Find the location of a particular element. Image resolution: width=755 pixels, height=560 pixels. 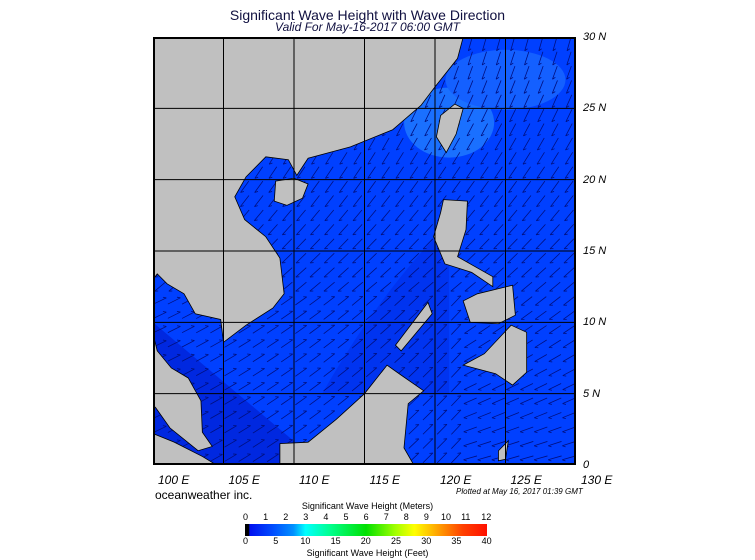

legend-meters-title: Significant Wave Height (Meters) is located at coordinates (367, 506).